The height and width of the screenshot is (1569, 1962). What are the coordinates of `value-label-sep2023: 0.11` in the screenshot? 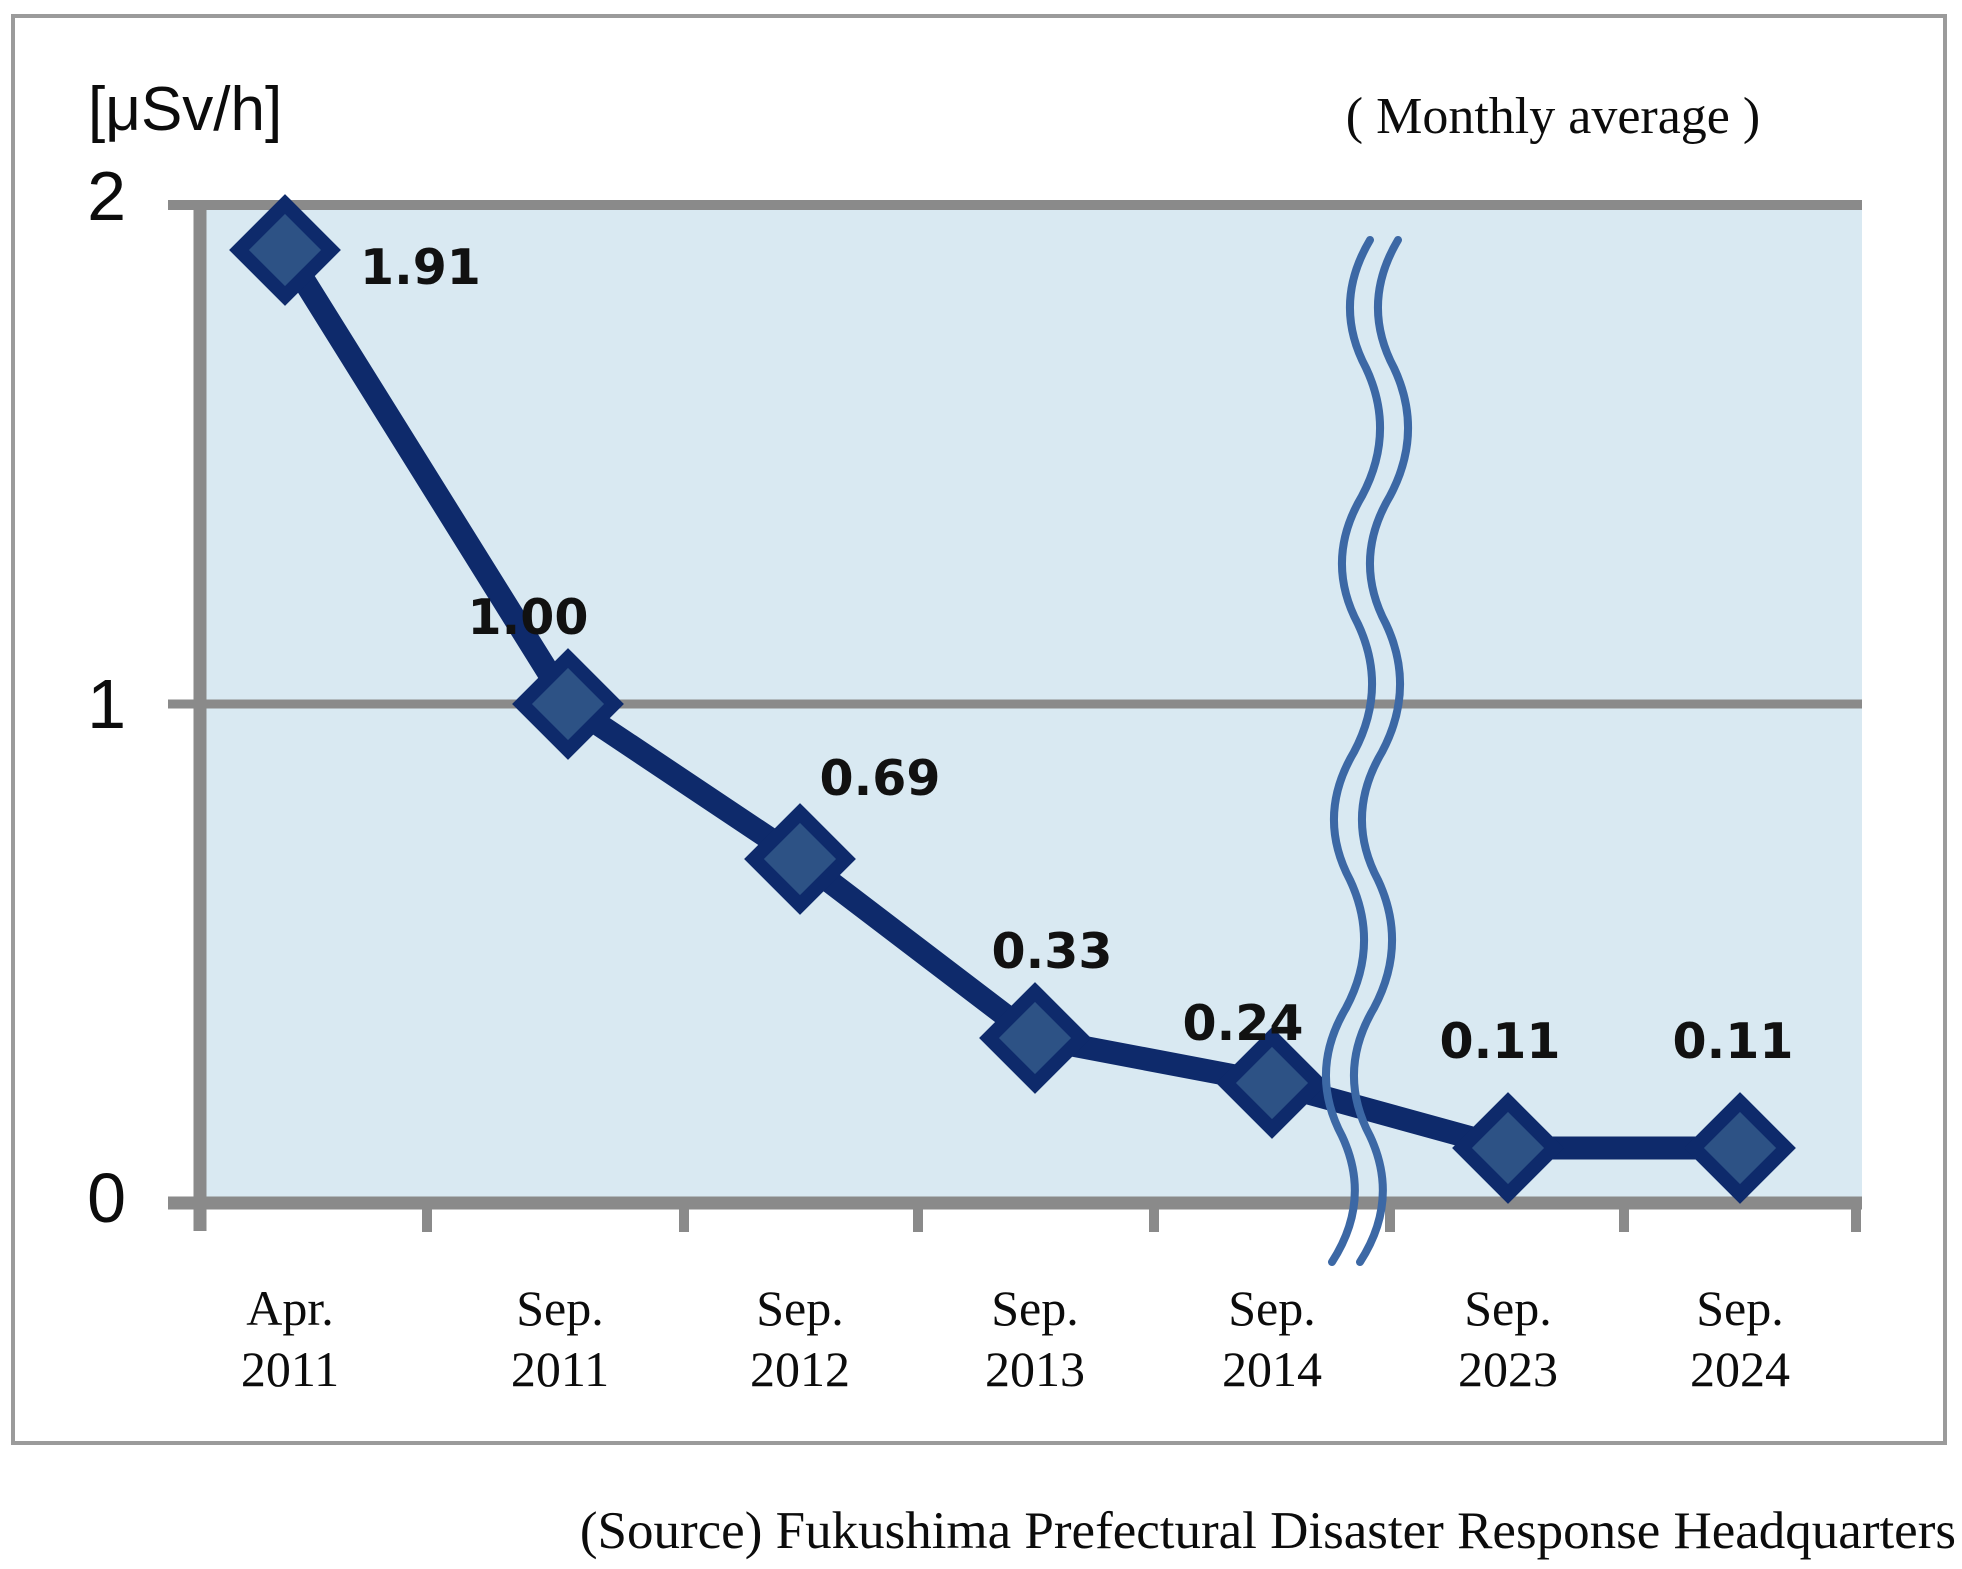 It's located at (1500, 1041).